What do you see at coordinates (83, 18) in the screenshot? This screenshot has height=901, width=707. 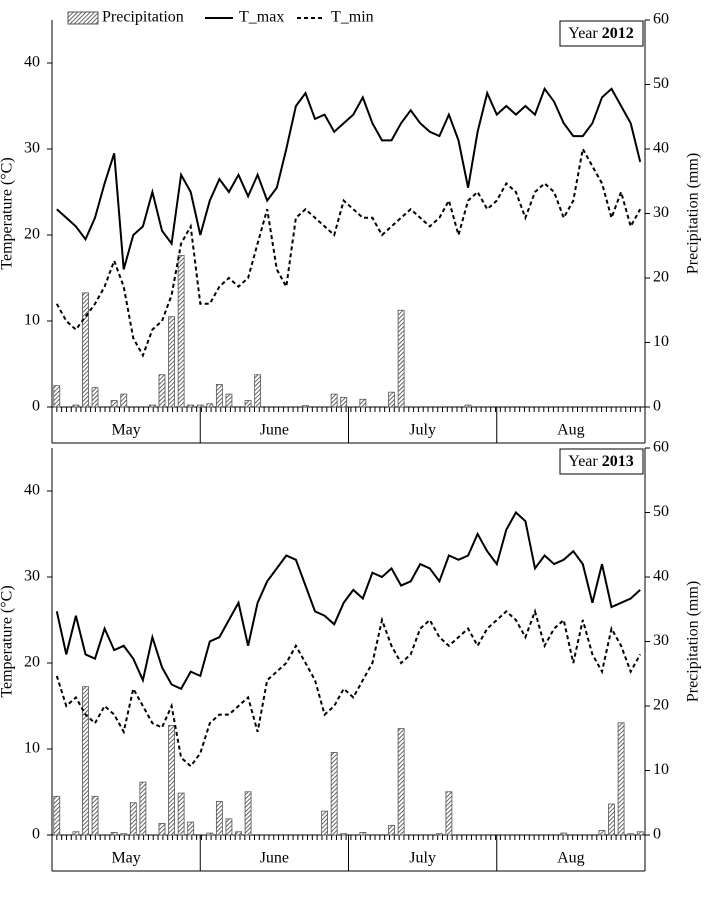 I see `legend-swatch` at bounding box center [83, 18].